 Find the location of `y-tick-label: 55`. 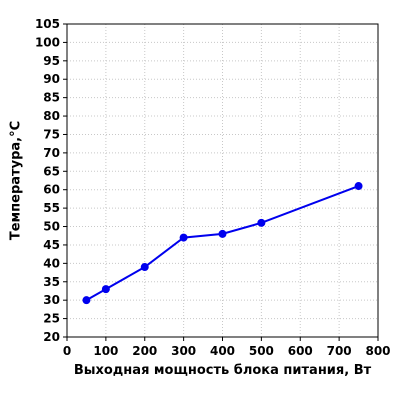

y-tick-label: 55 is located at coordinates (51, 208).